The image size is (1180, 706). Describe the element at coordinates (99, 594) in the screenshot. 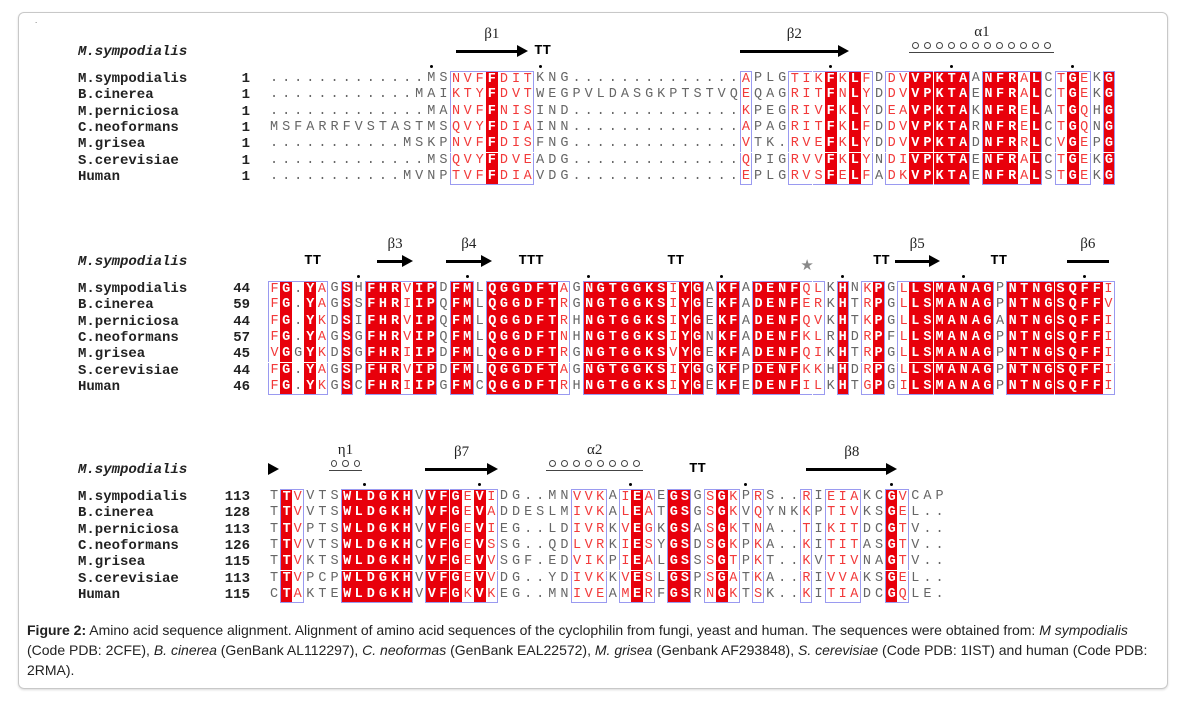

I see `species-name: Human` at that location.